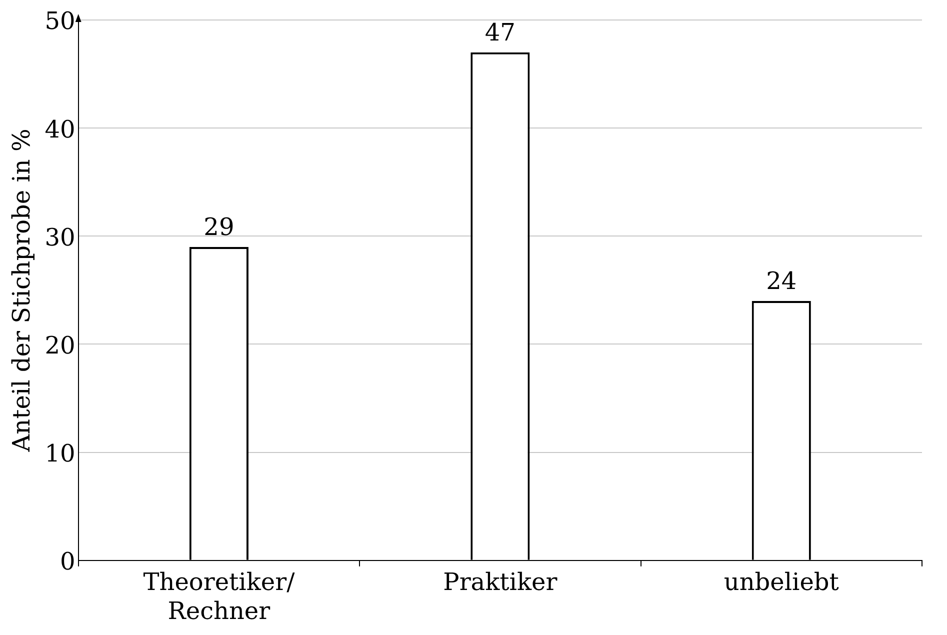  What do you see at coordinates (500, 32) in the screenshot?
I see `data-label: 47` at bounding box center [500, 32].